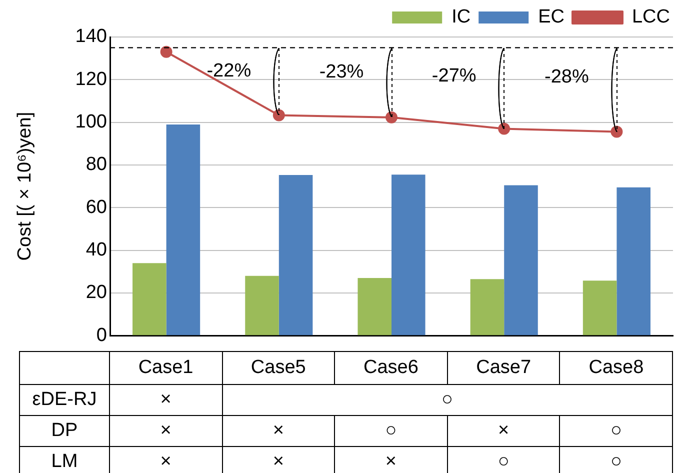  Describe the element at coordinates (454, 75) in the screenshot. I see `annotation: -27%` at that location.